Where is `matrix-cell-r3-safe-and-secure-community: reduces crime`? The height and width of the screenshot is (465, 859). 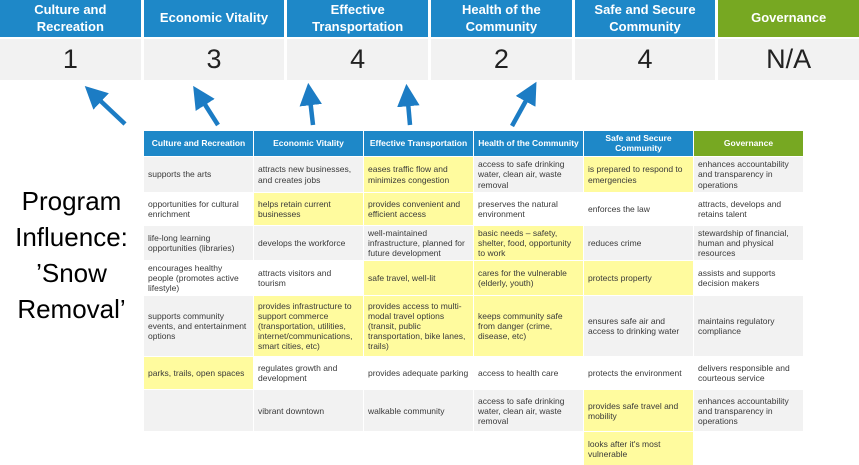 matrix-cell-r3-safe-and-secure-community: reduces crime is located at coordinates (638, 243).